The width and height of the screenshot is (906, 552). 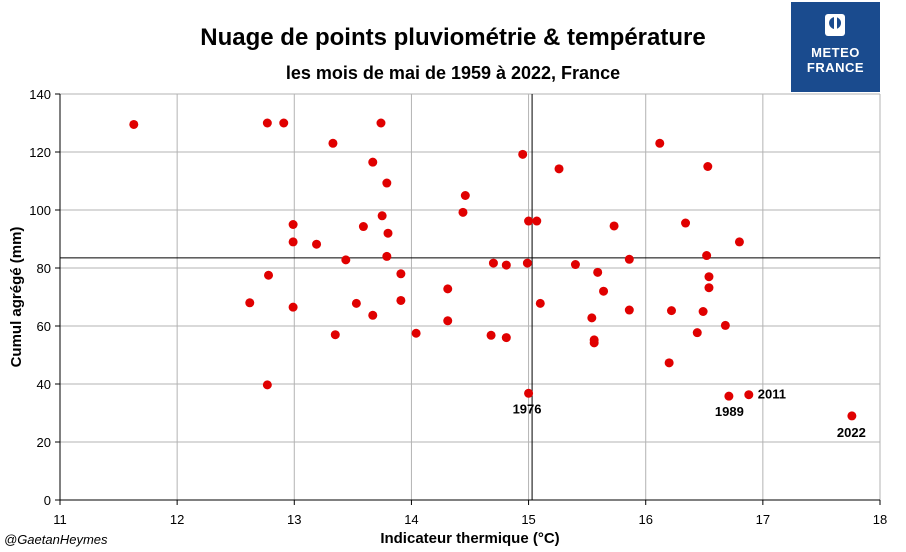 I want to click on logo-text-line2: FRANCE, so click(x=835, y=67).